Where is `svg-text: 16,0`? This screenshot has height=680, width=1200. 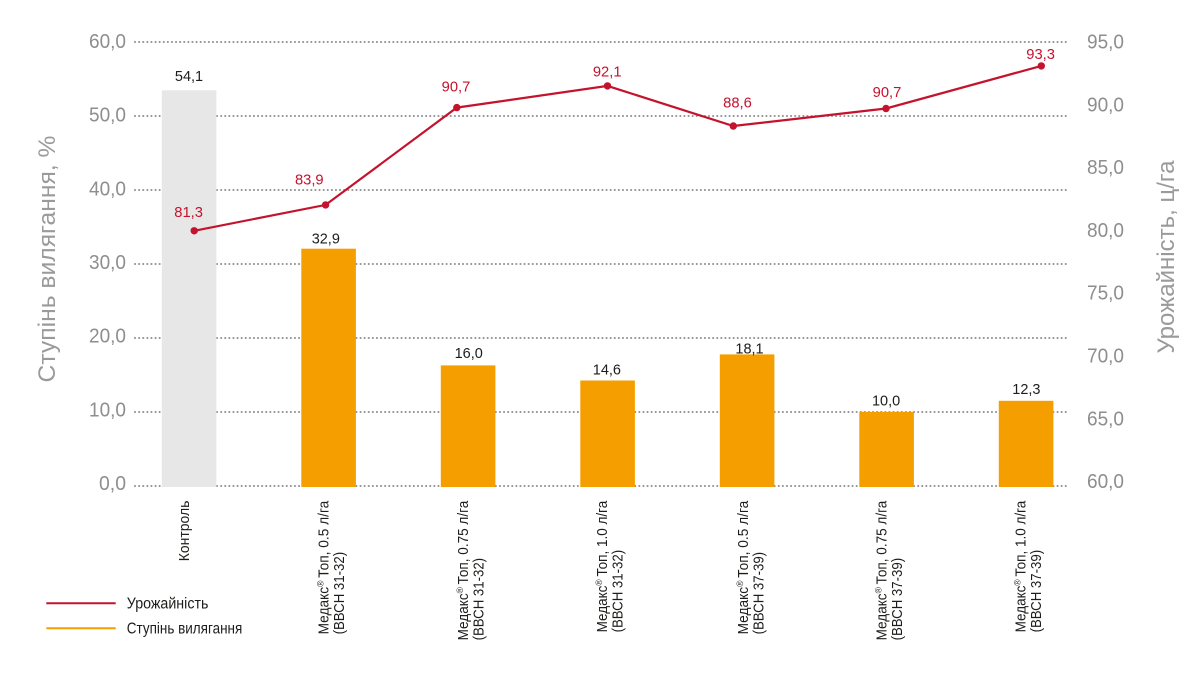
svg-text: 16,0 is located at coordinates (469, 353).